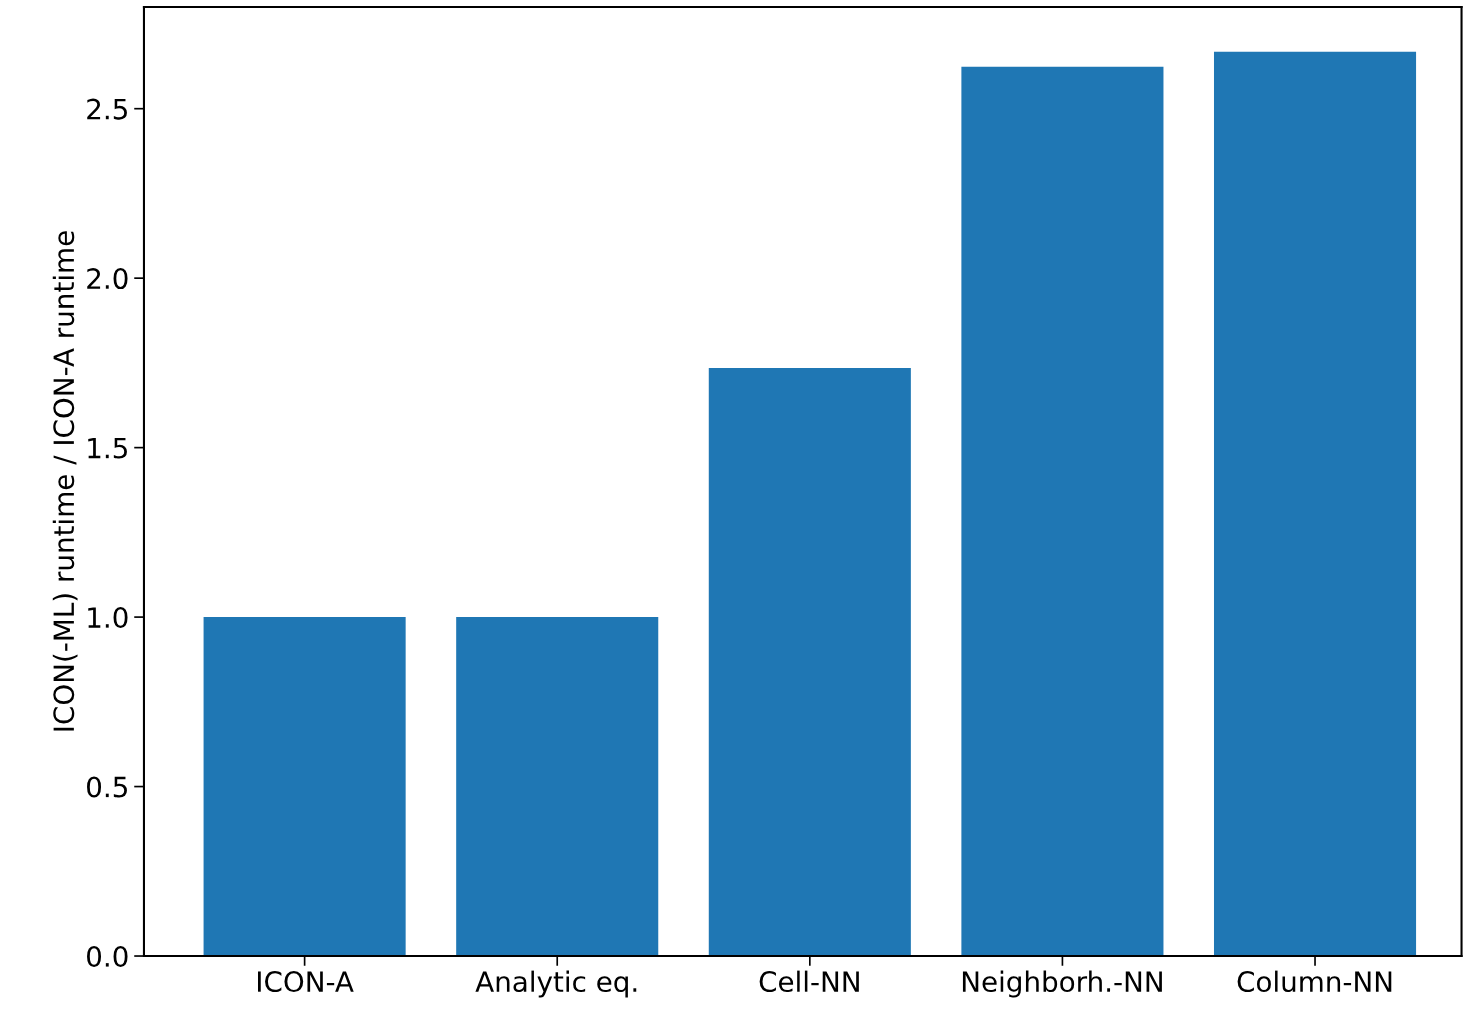  What do you see at coordinates (1314, 981) in the screenshot?
I see `x-tick-label: Column-NN` at bounding box center [1314, 981].